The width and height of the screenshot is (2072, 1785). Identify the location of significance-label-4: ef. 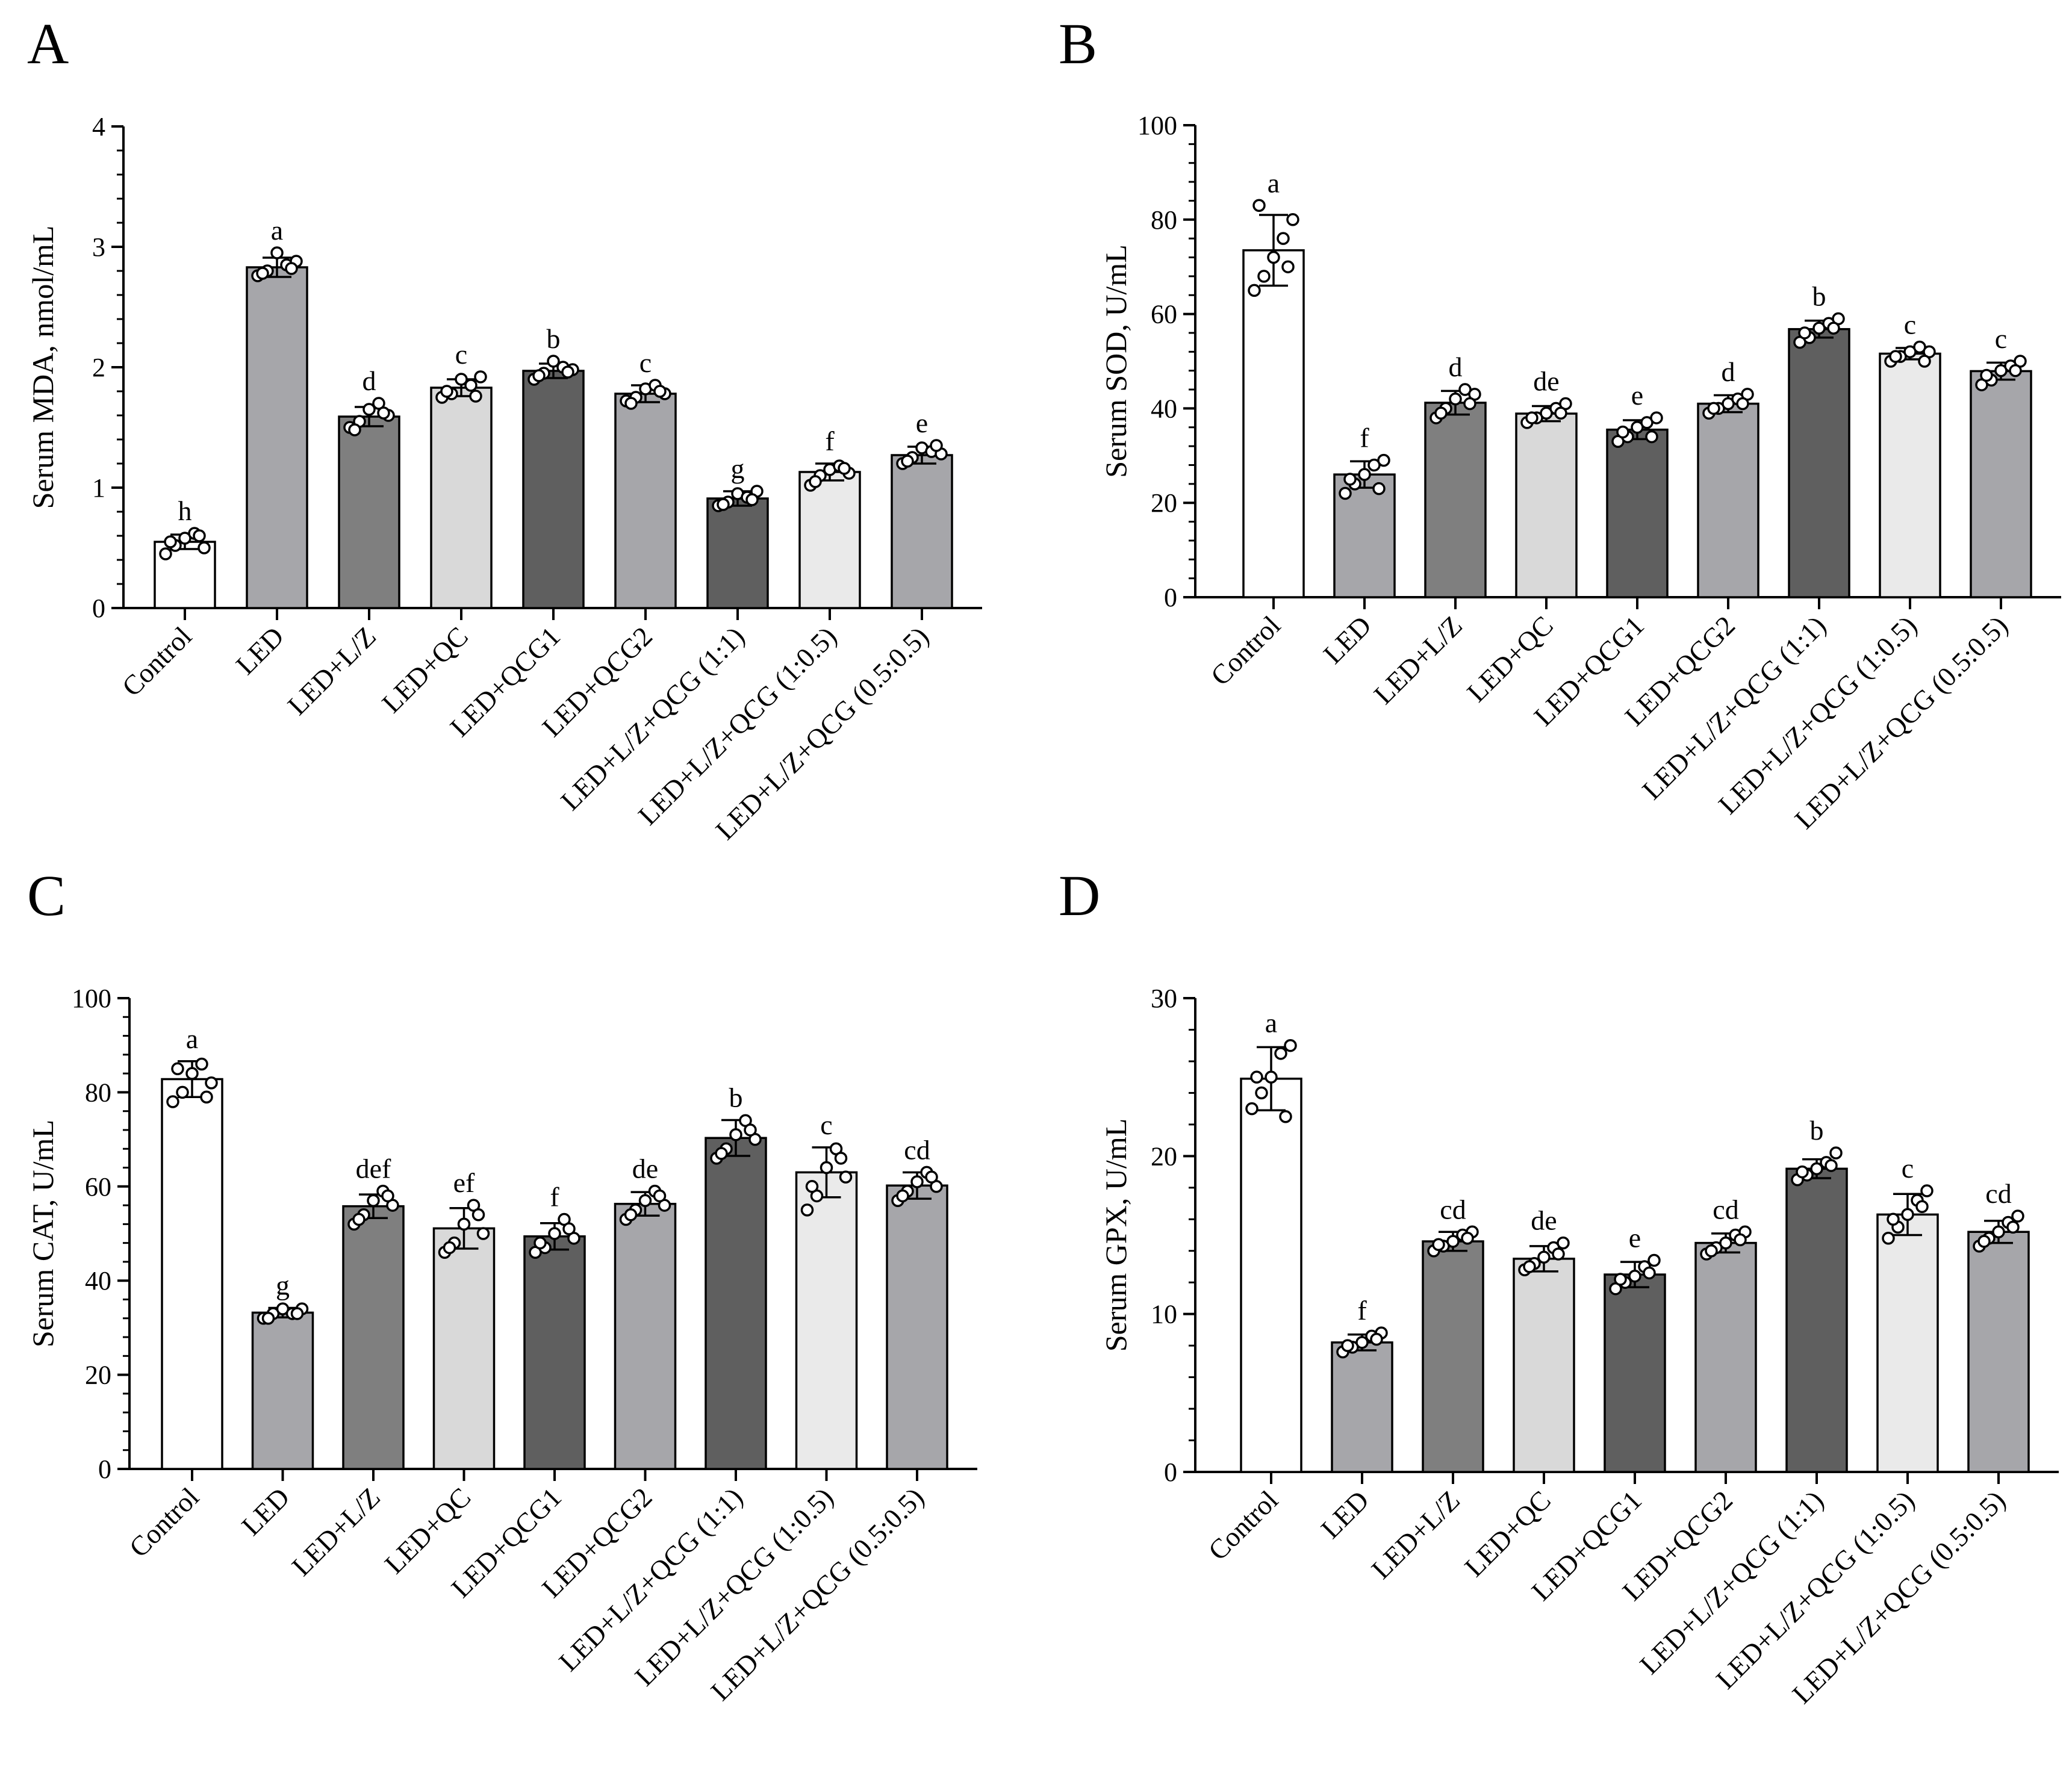
(464, 1182).